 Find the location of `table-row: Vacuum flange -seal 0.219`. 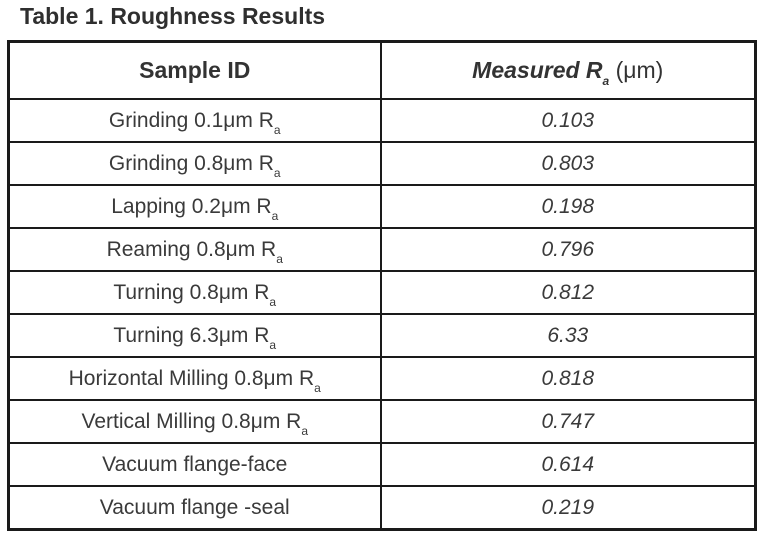

table-row: Vacuum flange -seal 0.219 is located at coordinates (382, 508).